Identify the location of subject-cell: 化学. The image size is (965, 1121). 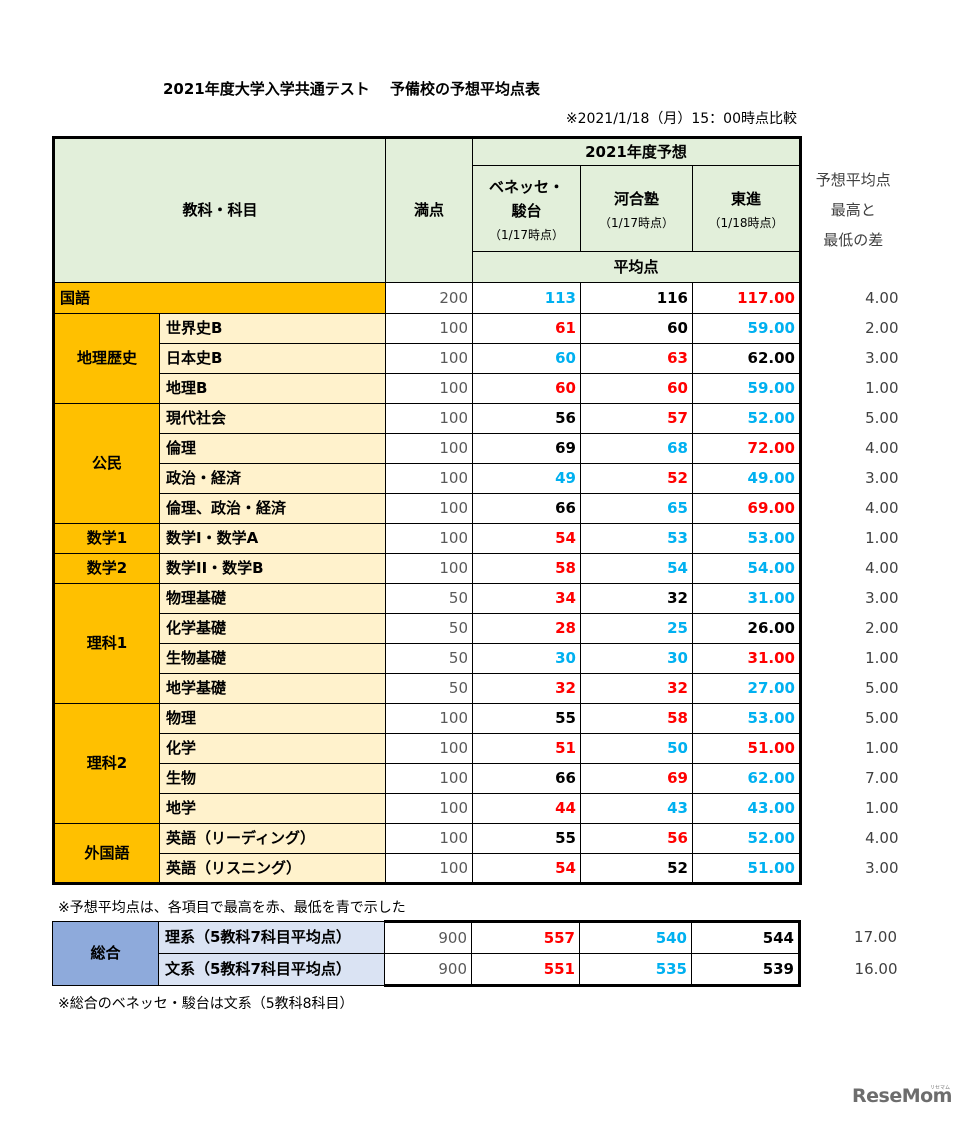
(272, 748).